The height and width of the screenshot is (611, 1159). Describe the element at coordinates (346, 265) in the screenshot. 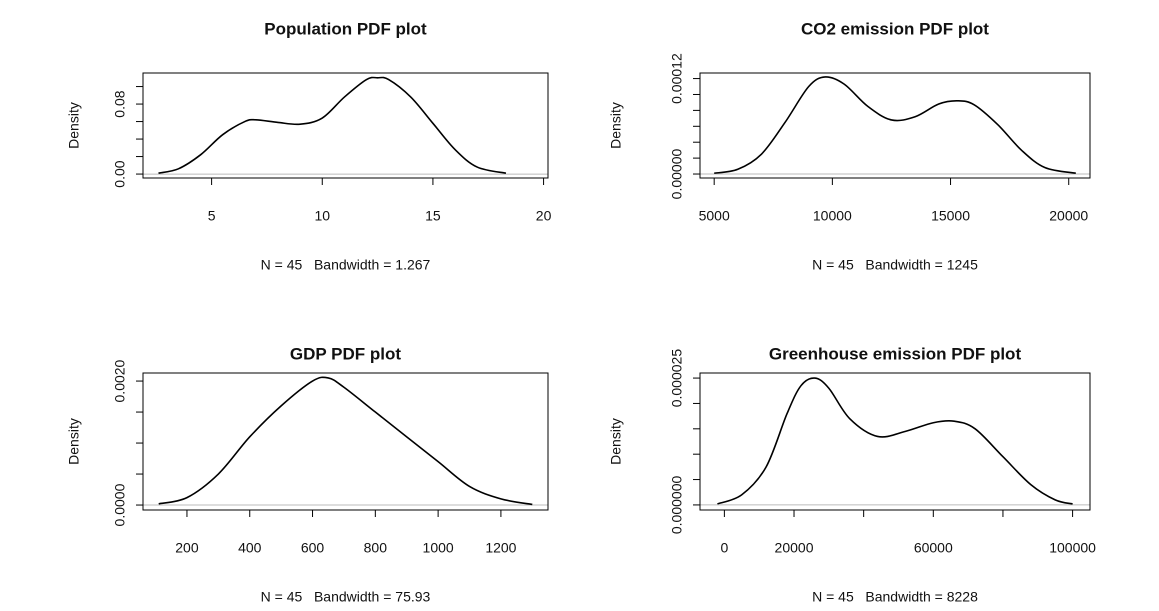

I see `x-axis-label: N = 45 Bandwidth = 1.267` at that location.